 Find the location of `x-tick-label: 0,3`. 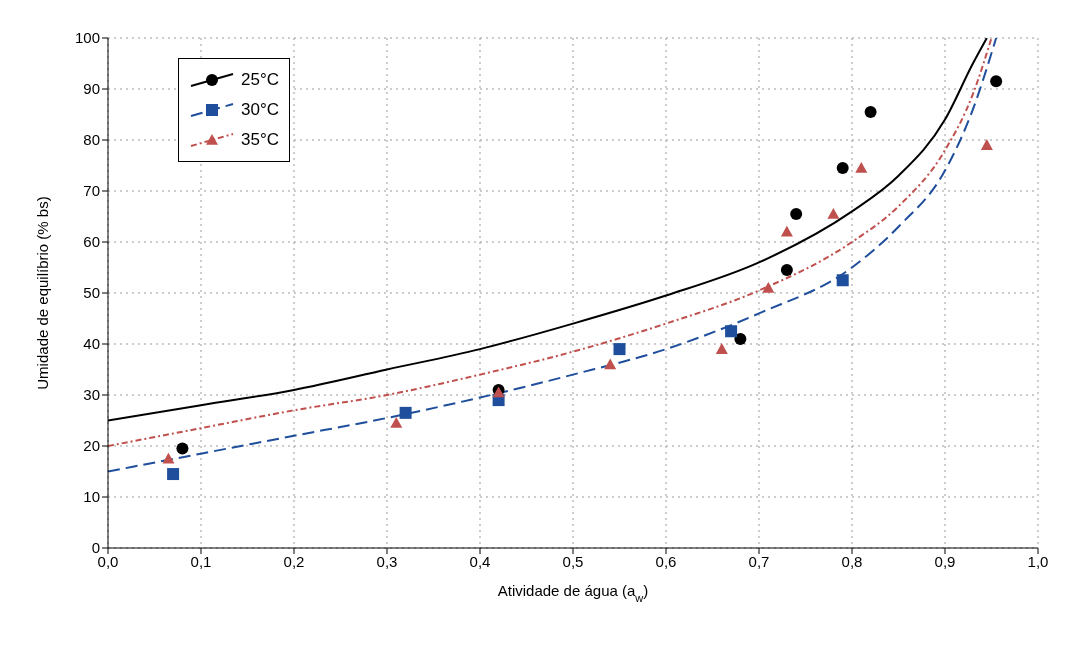

x-tick-label: 0,3 is located at coordinates (387, 561).